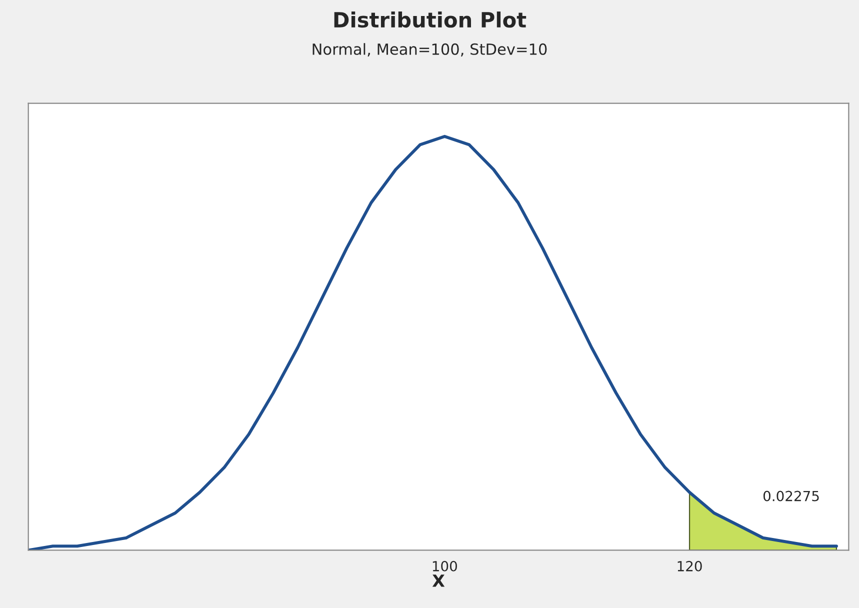  I want to click on x-tick-label: 100, so click(444, 566).